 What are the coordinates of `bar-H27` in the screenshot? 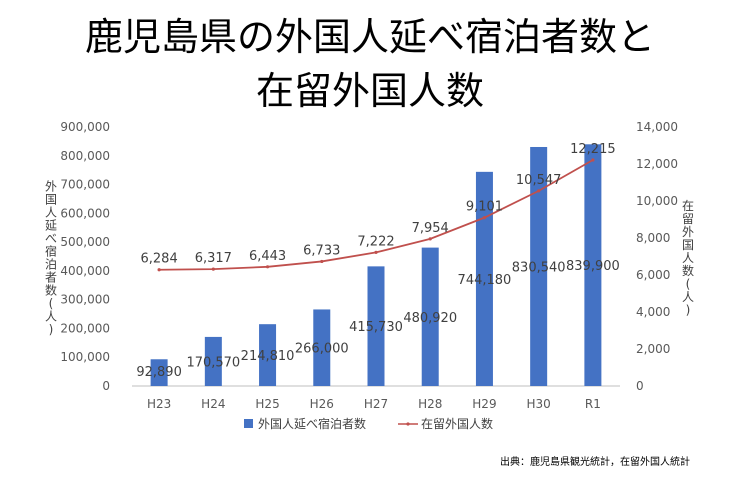 It's located at (376, 326).